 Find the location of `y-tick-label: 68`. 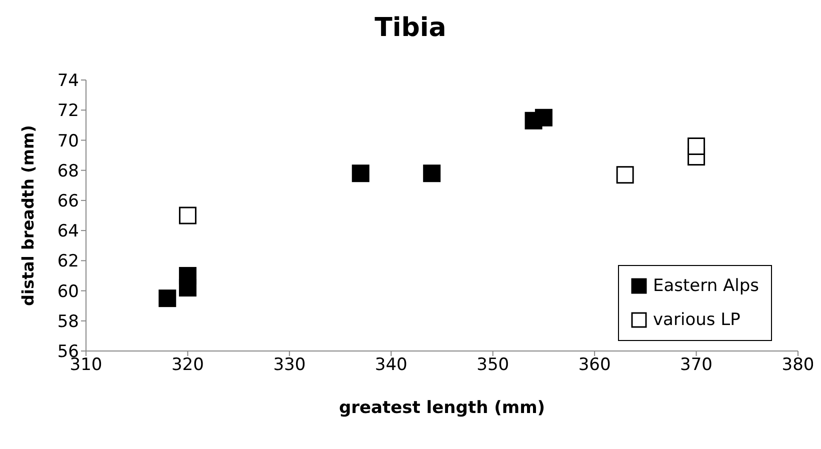

y-tick-label: 68 is located at coordinates (68, 171).